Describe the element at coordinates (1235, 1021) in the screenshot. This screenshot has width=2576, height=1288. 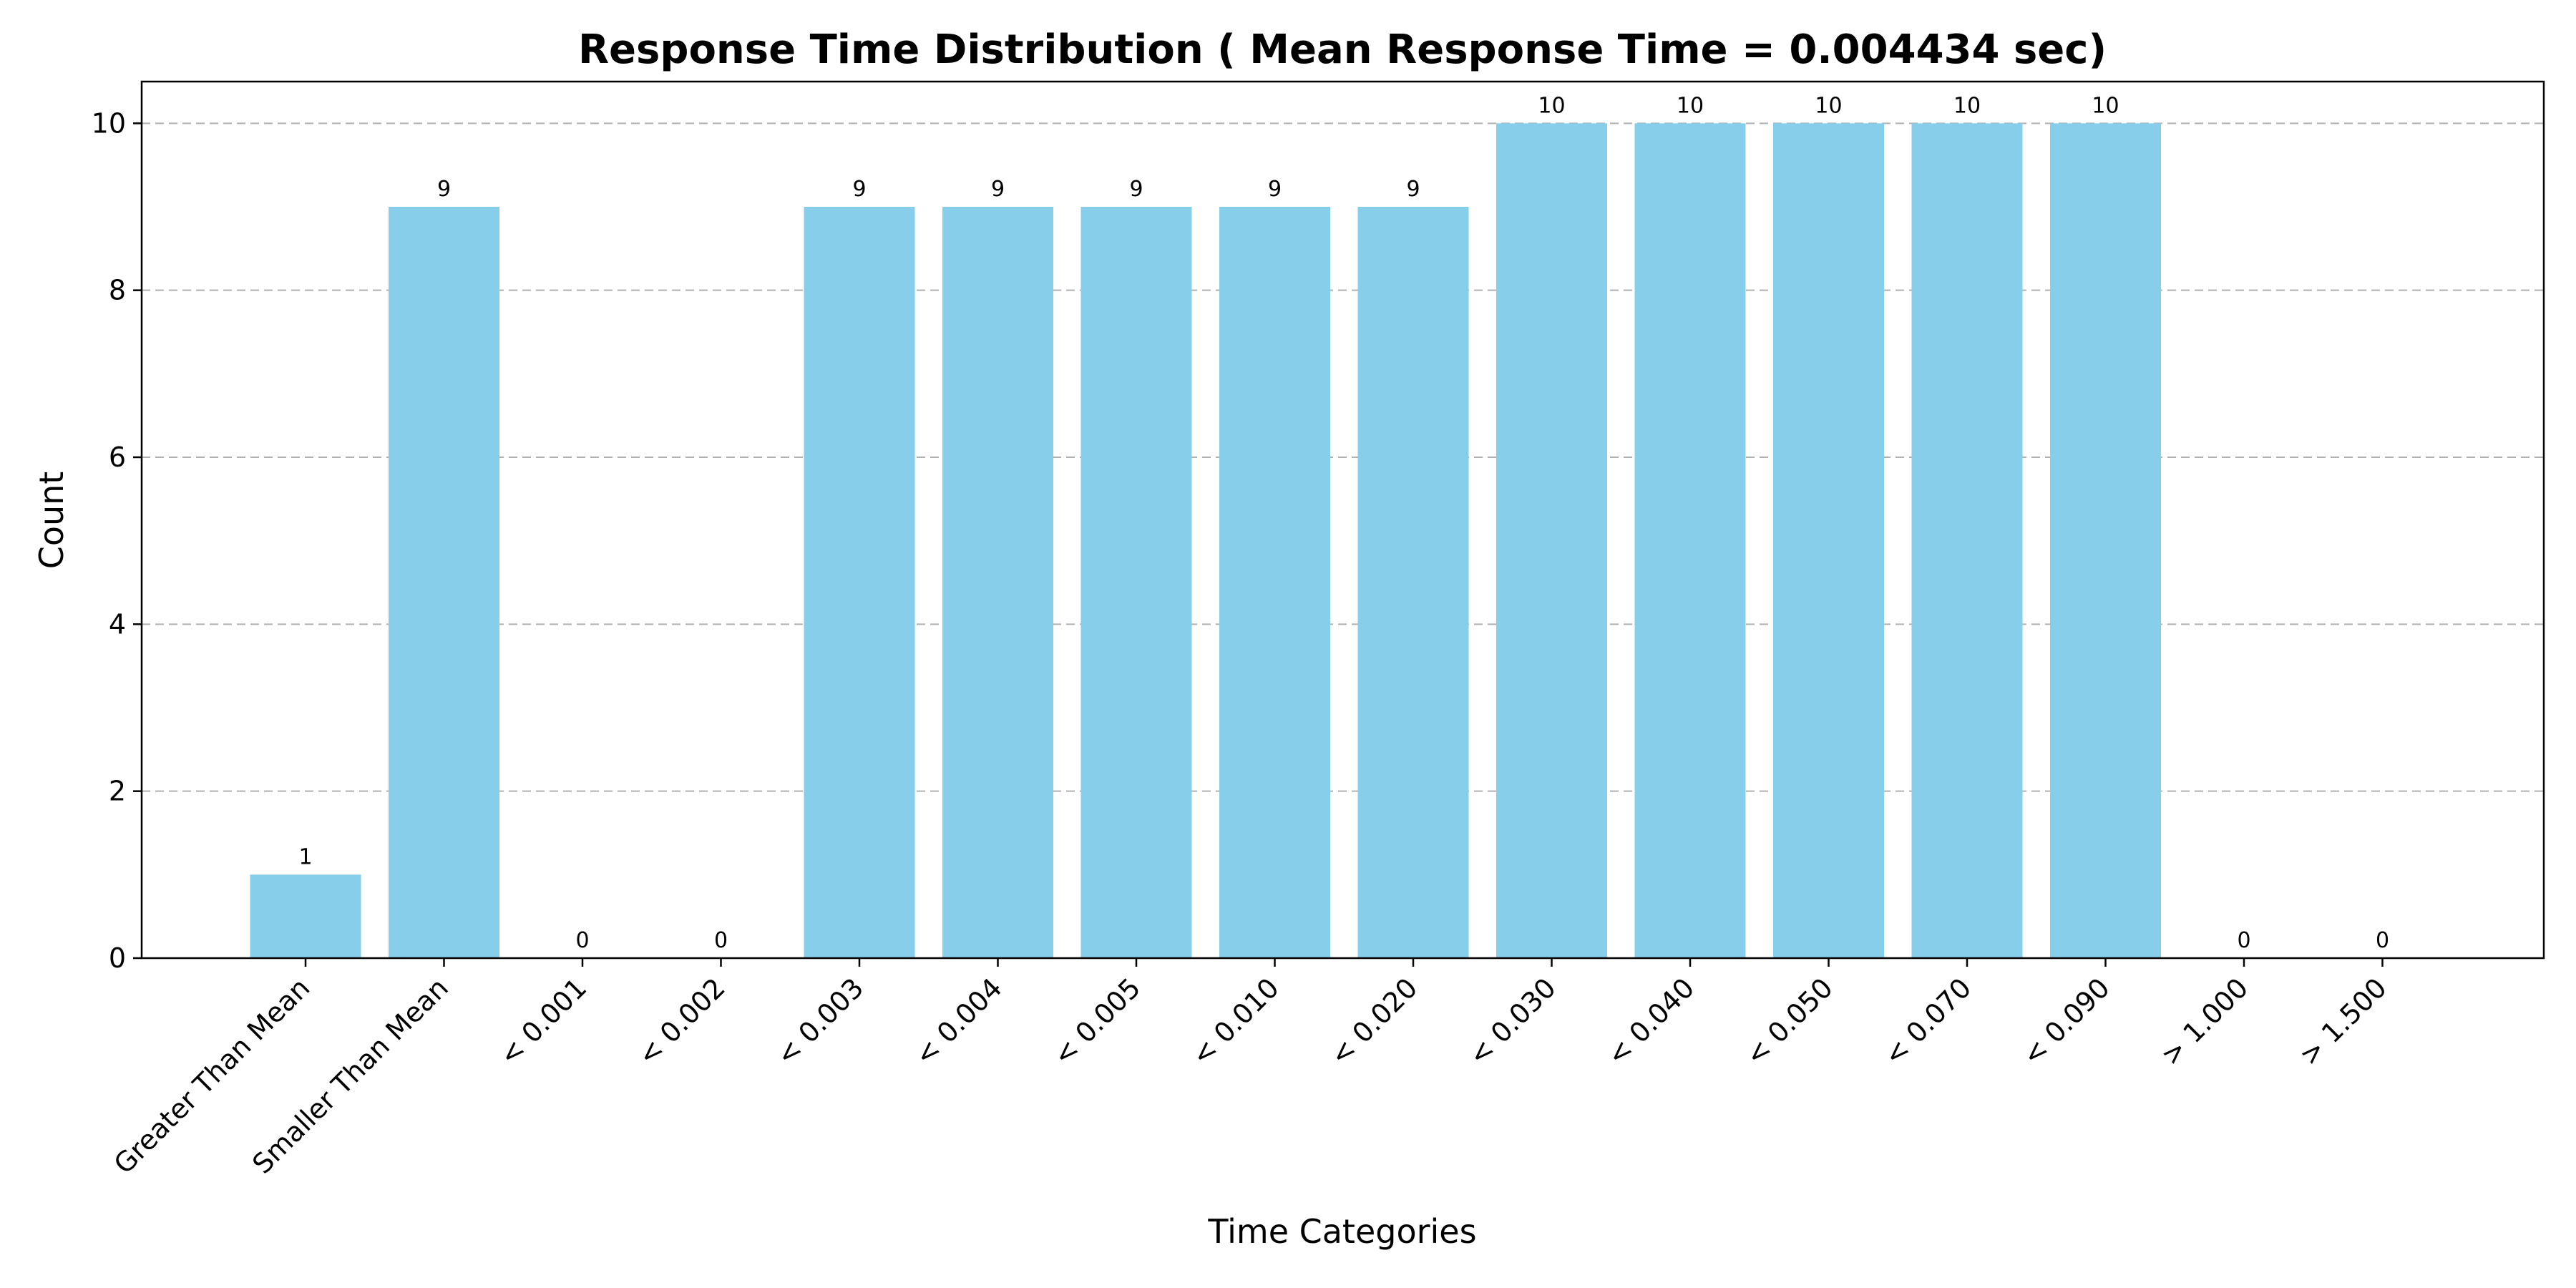
I see `x-tick-label: < 0.010` at that location.